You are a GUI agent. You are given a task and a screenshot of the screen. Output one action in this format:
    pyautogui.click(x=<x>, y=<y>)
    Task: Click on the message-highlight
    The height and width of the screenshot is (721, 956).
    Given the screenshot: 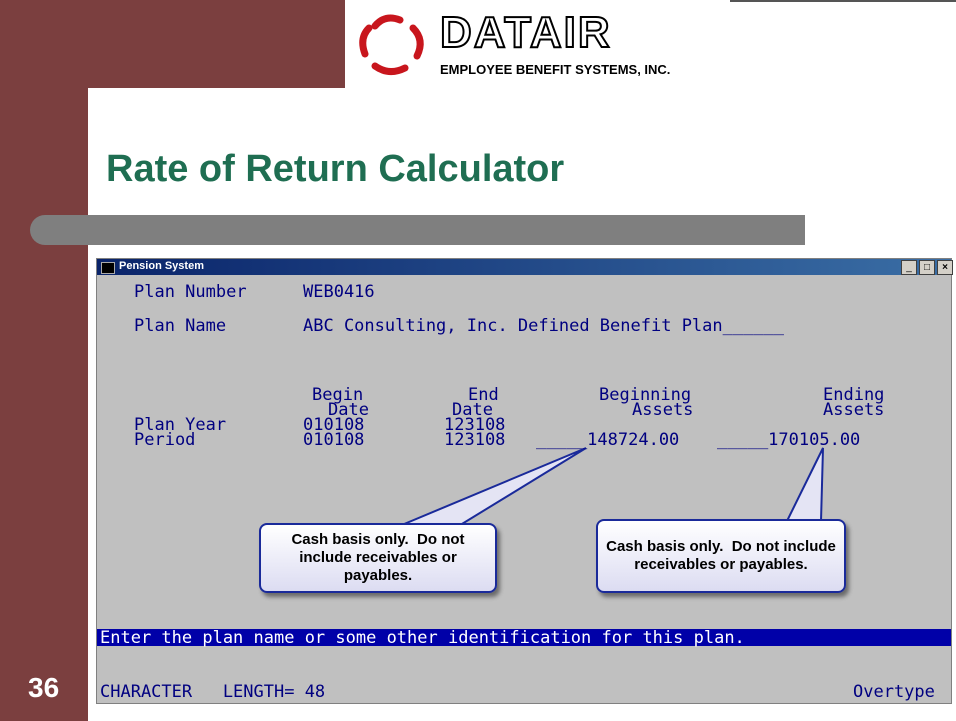 What is the action you would take?
    pyautogui.click(x=524, y=637)
    